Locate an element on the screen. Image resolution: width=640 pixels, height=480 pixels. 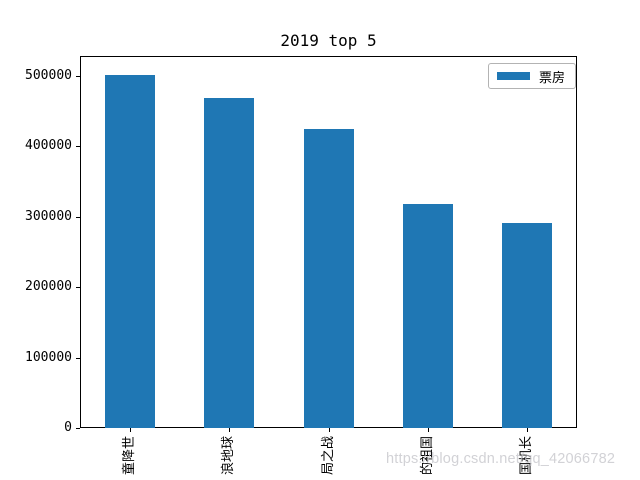
watermark-text: https://blog.csdn.net/qq_42066782 is located at coordinates (501, 459).